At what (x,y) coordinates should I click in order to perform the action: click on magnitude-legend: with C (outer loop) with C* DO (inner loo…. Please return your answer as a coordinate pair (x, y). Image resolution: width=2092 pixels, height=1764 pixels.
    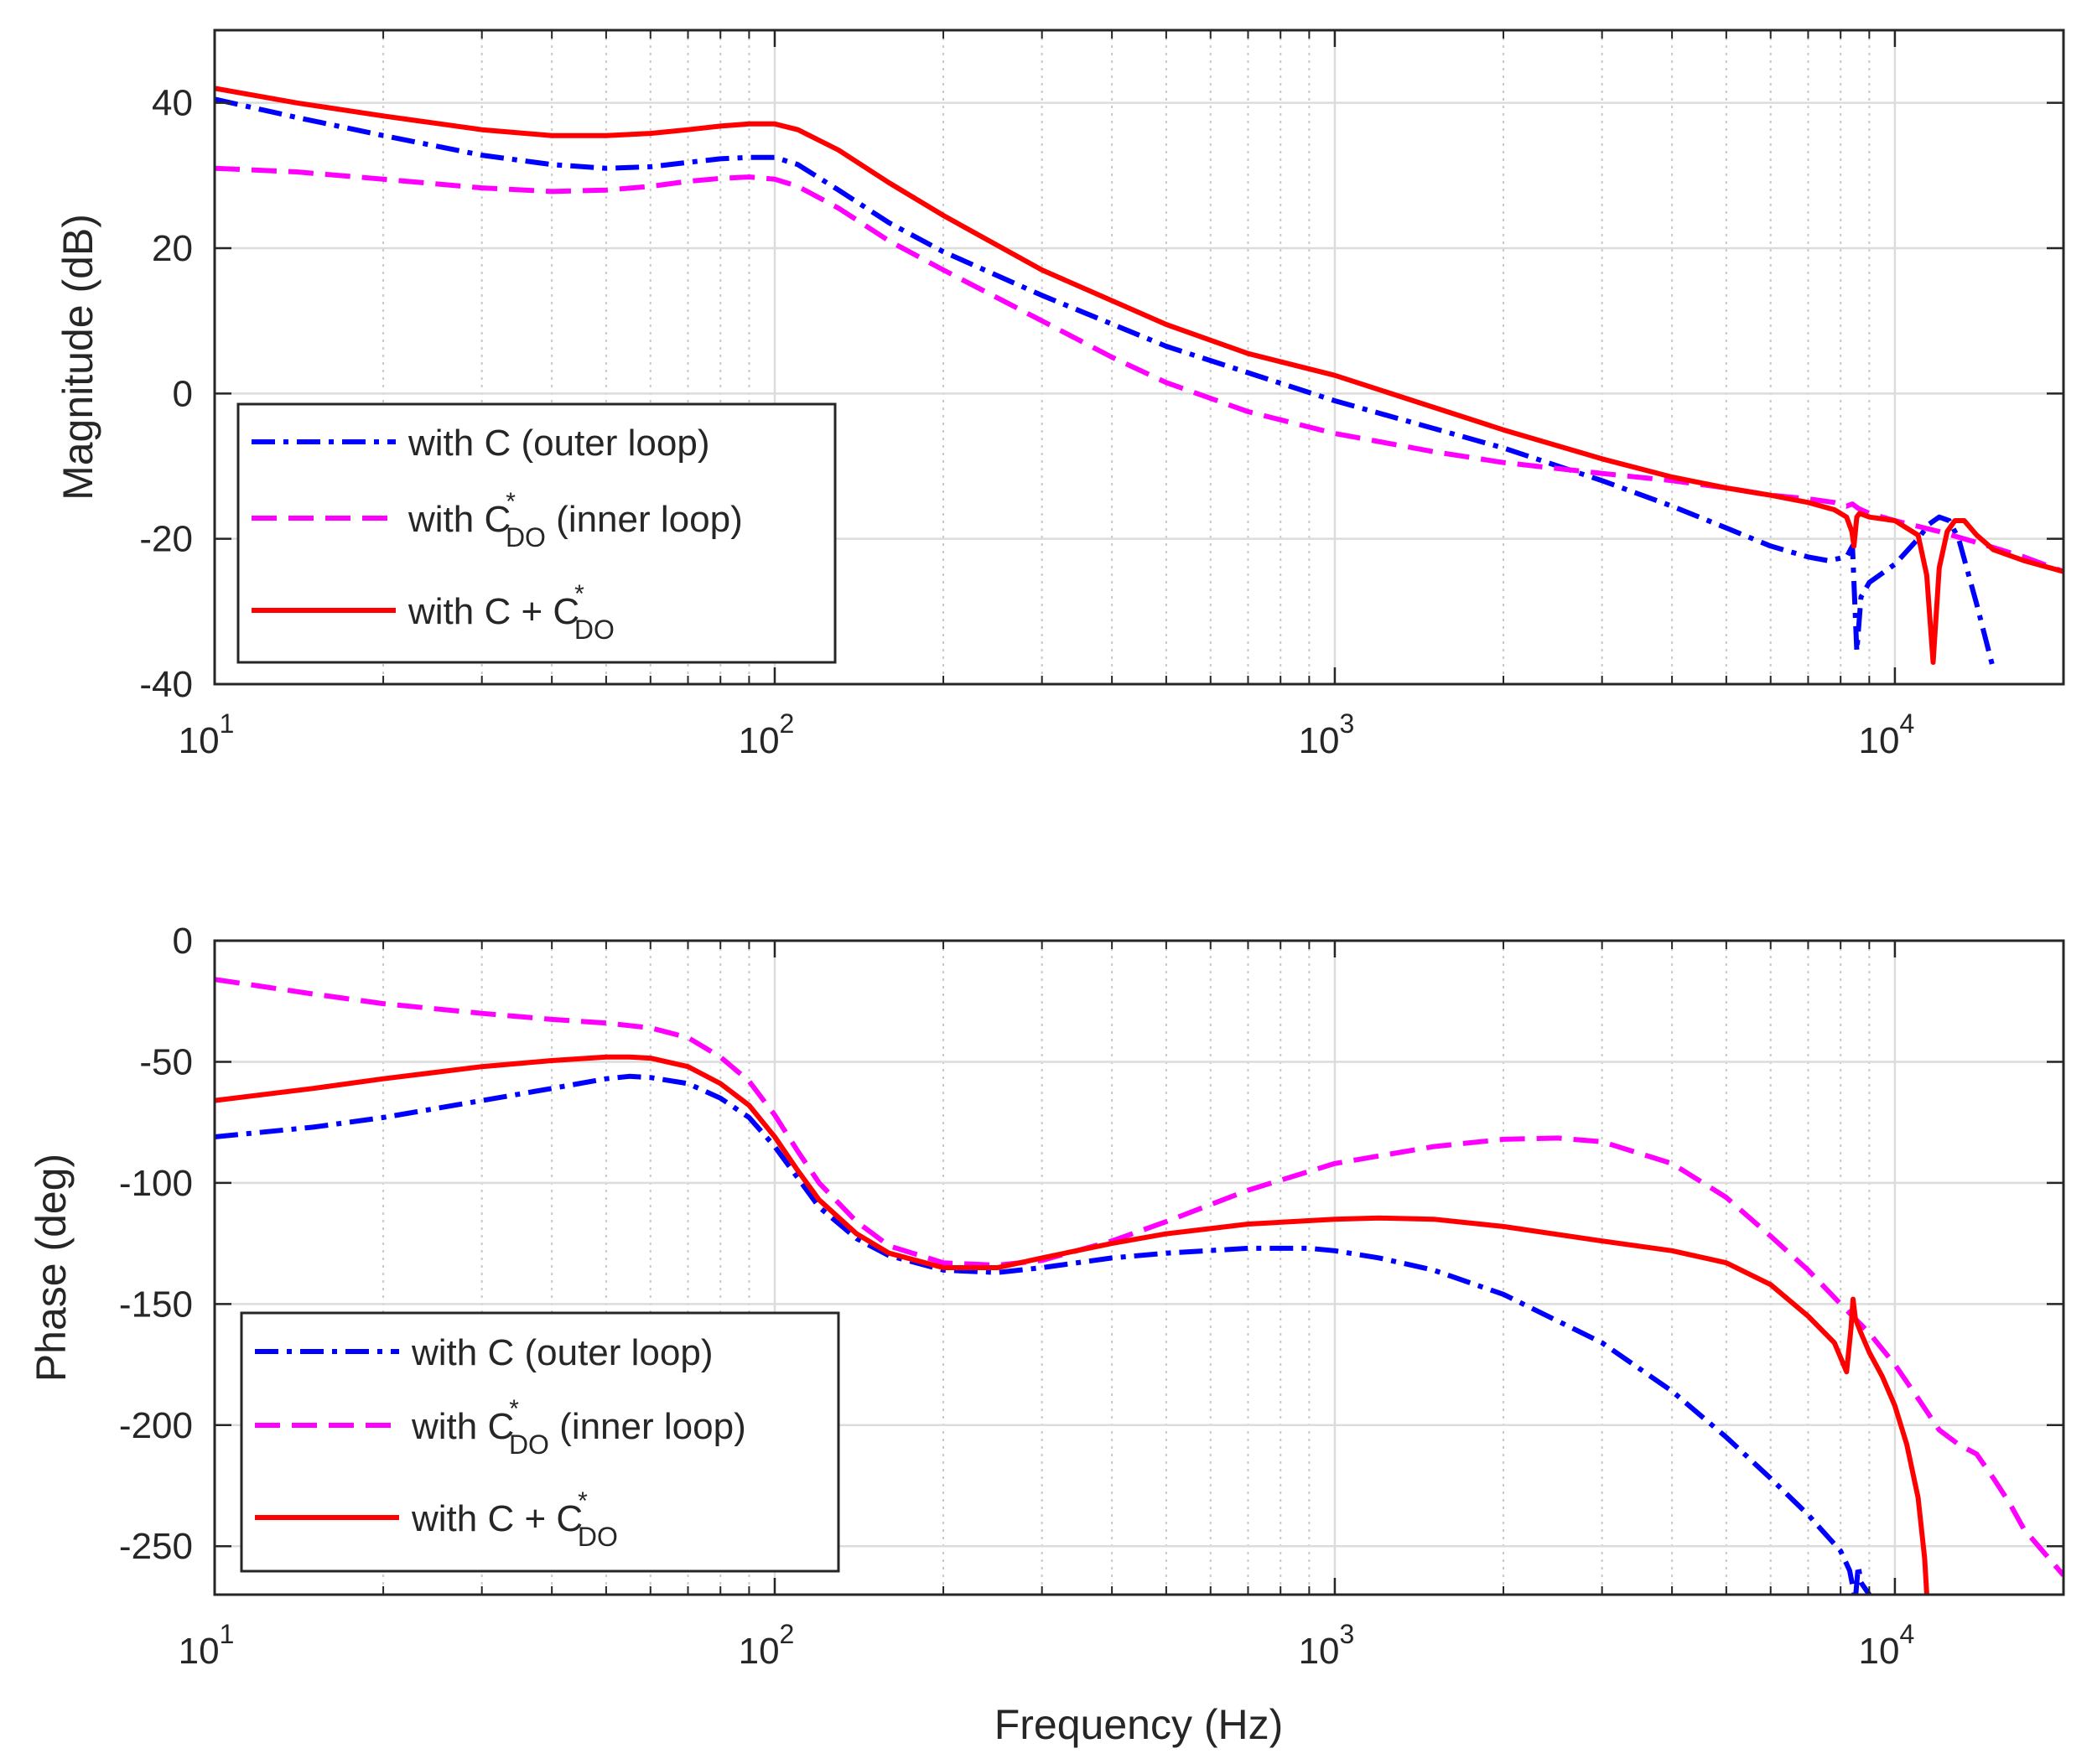
    Looking at the image, I should click on (537, 533).